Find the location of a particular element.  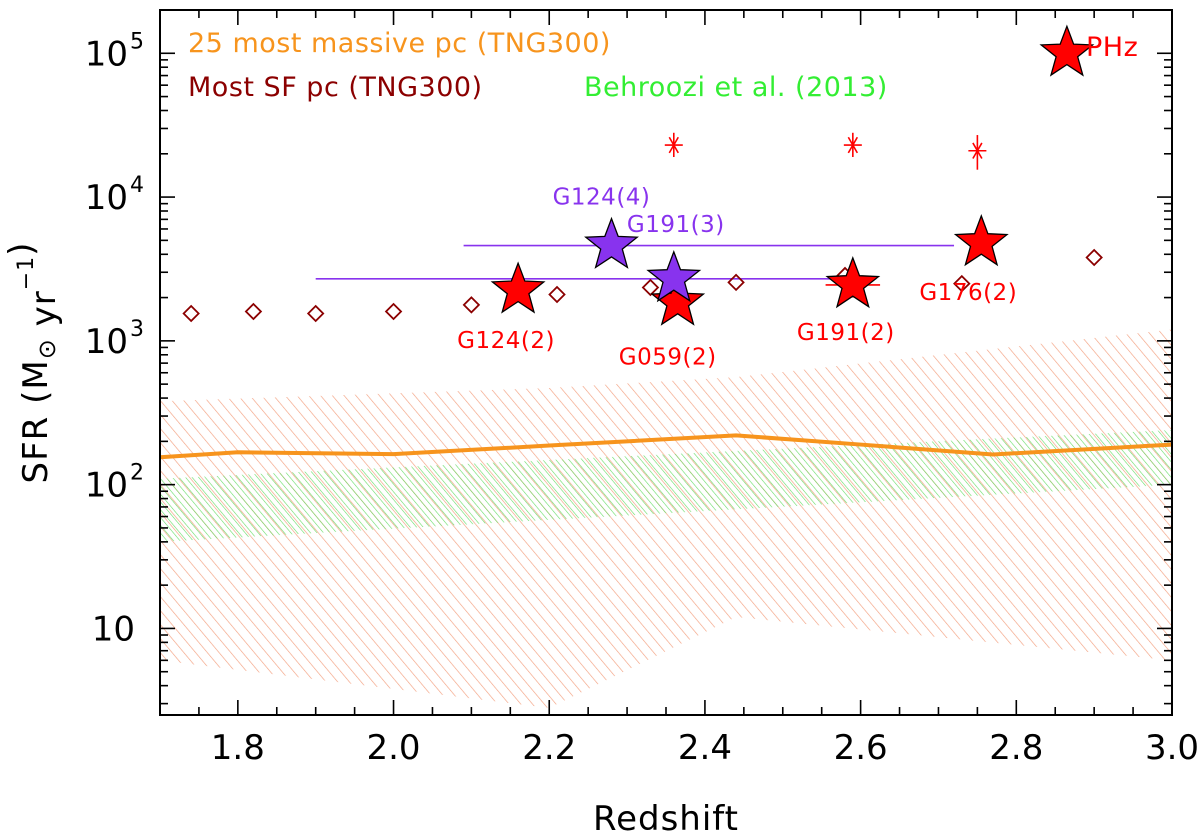

y-axis-title-part: SFR (M is located at coordinates (36, 421).